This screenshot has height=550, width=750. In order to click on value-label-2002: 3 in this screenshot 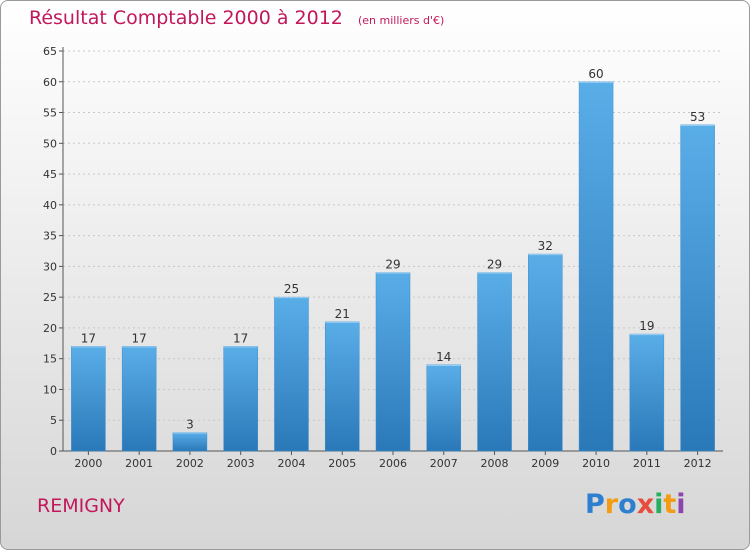, I will do `click(190, 425)`.